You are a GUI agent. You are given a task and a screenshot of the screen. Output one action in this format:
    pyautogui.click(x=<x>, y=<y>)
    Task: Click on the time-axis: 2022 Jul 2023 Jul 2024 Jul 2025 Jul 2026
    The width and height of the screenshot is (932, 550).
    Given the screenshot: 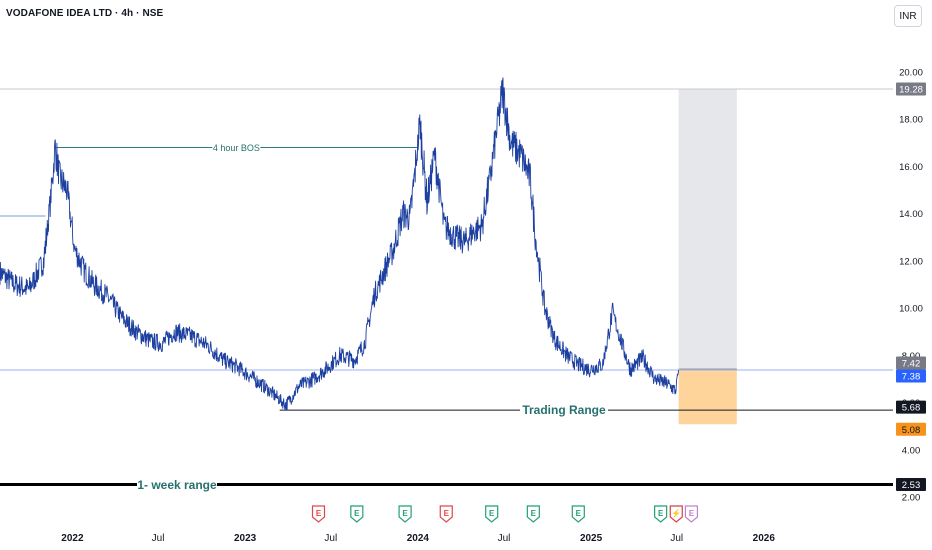 What is the action you would take?
    pyautogui.click(x=418, y=538)
    